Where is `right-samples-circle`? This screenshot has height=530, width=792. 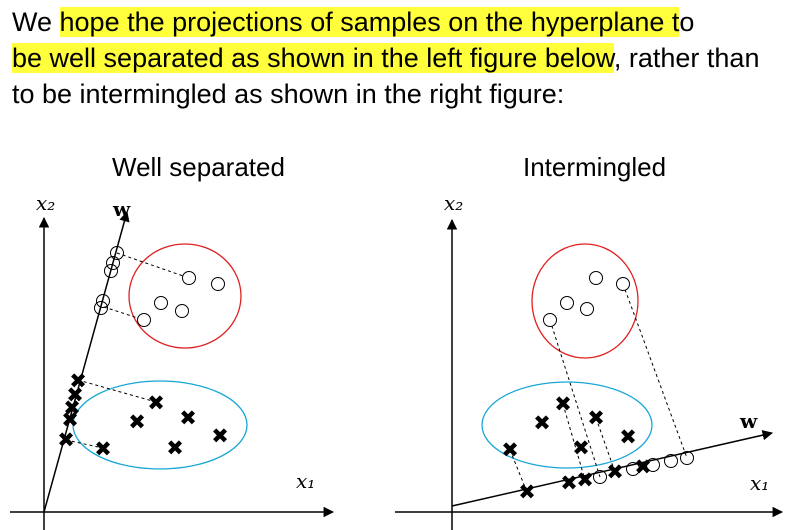 right-samples-circle is located at coordinates (586, 299).